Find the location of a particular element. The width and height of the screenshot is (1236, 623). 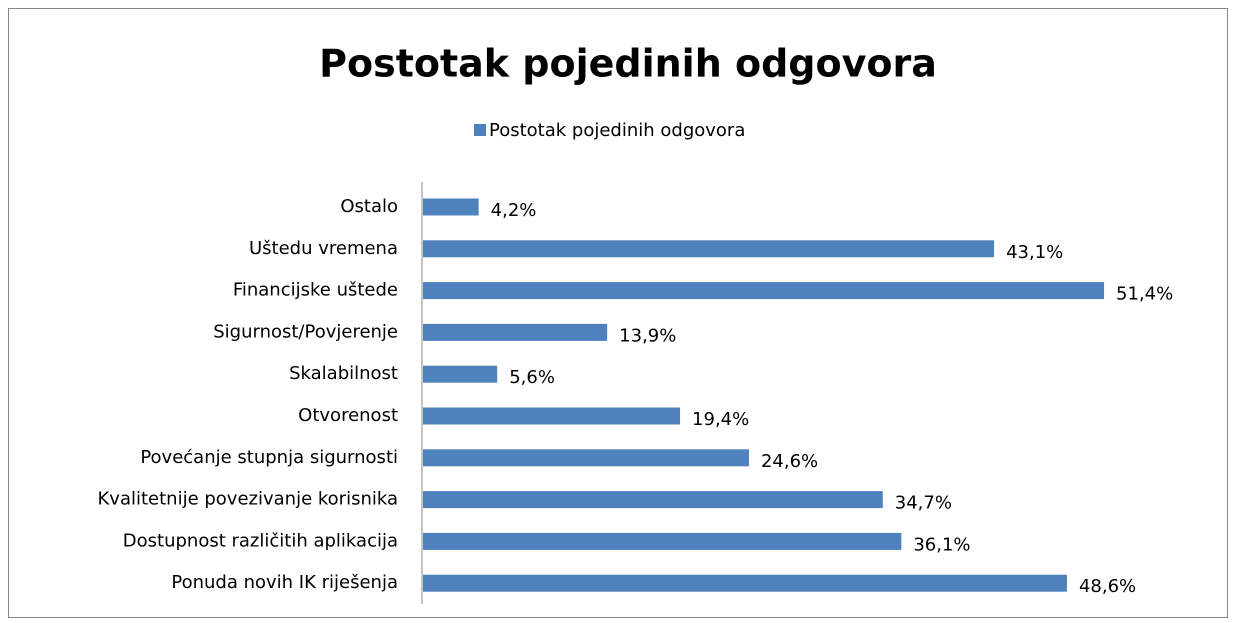

y-tick-label: Kvalitetnije povezivanje korisnika is located at coordinates (247, 499).